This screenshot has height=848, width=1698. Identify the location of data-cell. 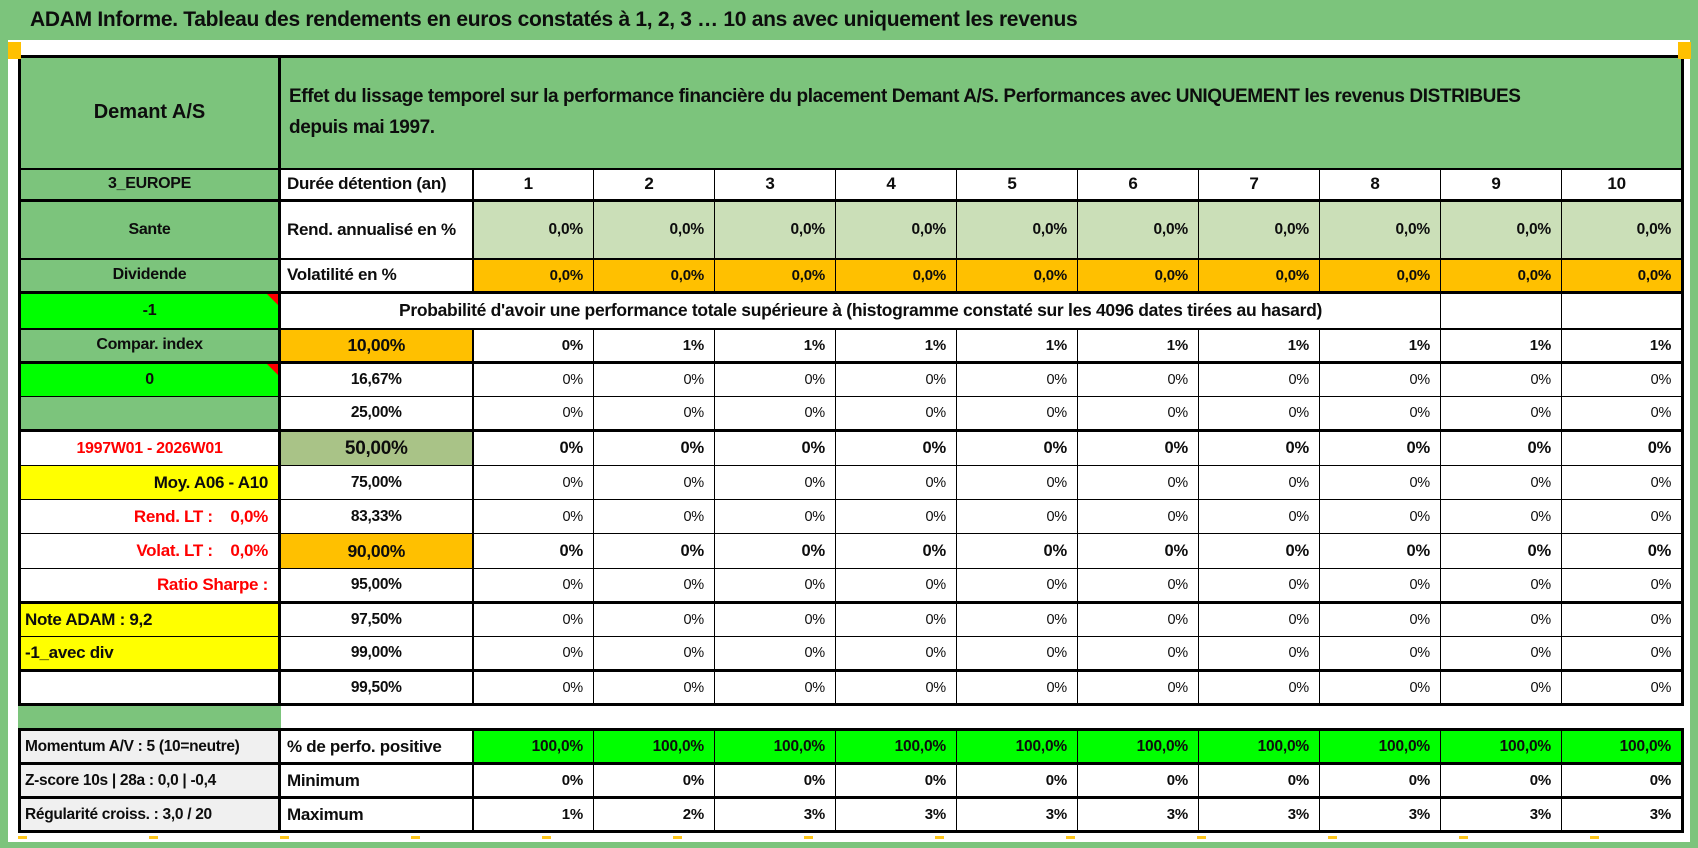
(1501, 311).